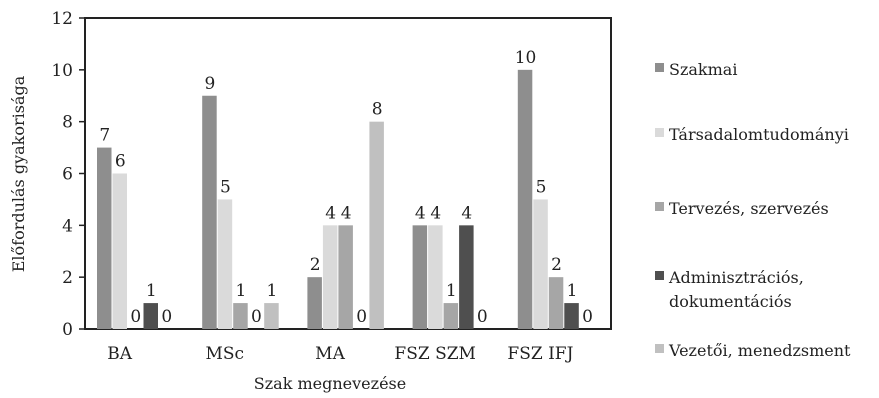 This screenshot has height=398, width=879. I want to click on x-axis-categories: BA MSc MA FSZ SZM FSZ IFJ, so click(340, 354).